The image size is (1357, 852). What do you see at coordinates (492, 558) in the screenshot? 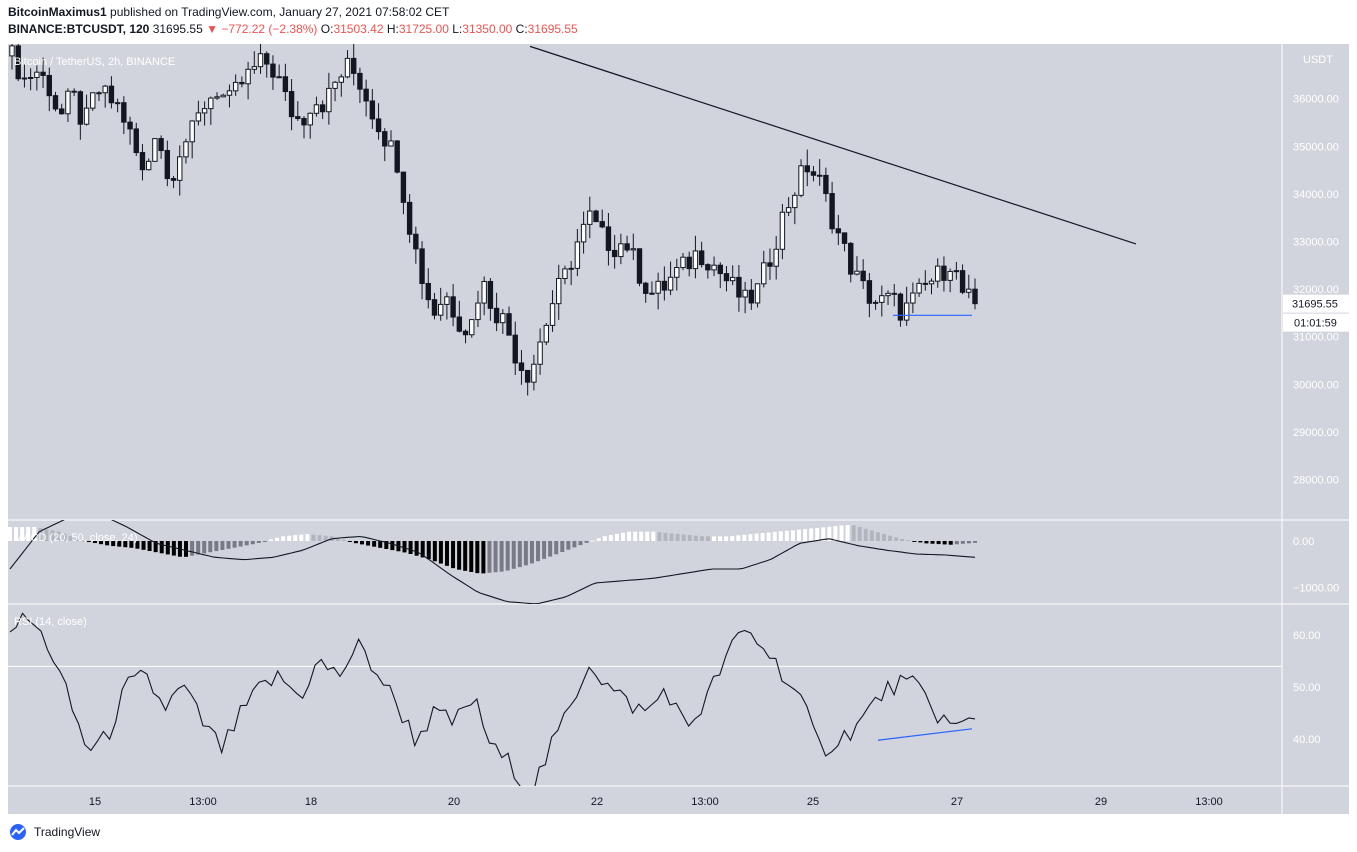
I see `macd-pane: MACD (20, 50, close, 24)` at bounding box center [492, 558].